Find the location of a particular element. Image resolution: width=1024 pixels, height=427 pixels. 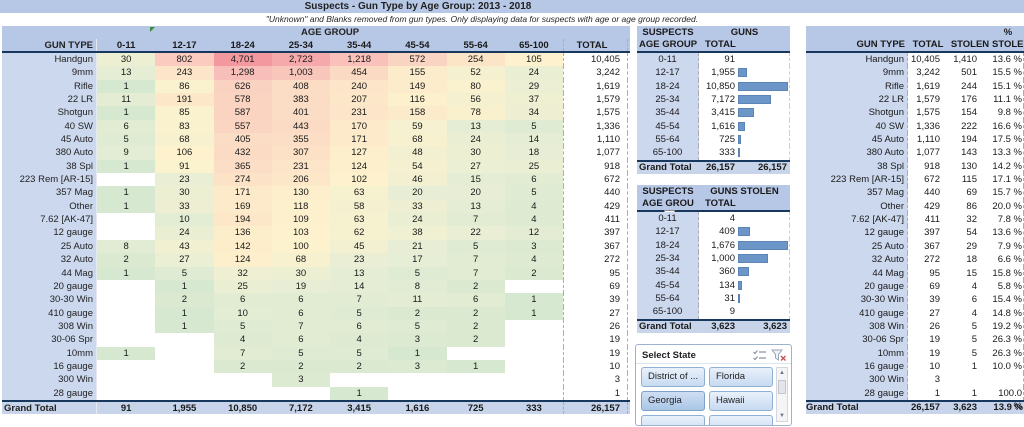

stolen-cell: 501 is located at coordinates (969, 73).